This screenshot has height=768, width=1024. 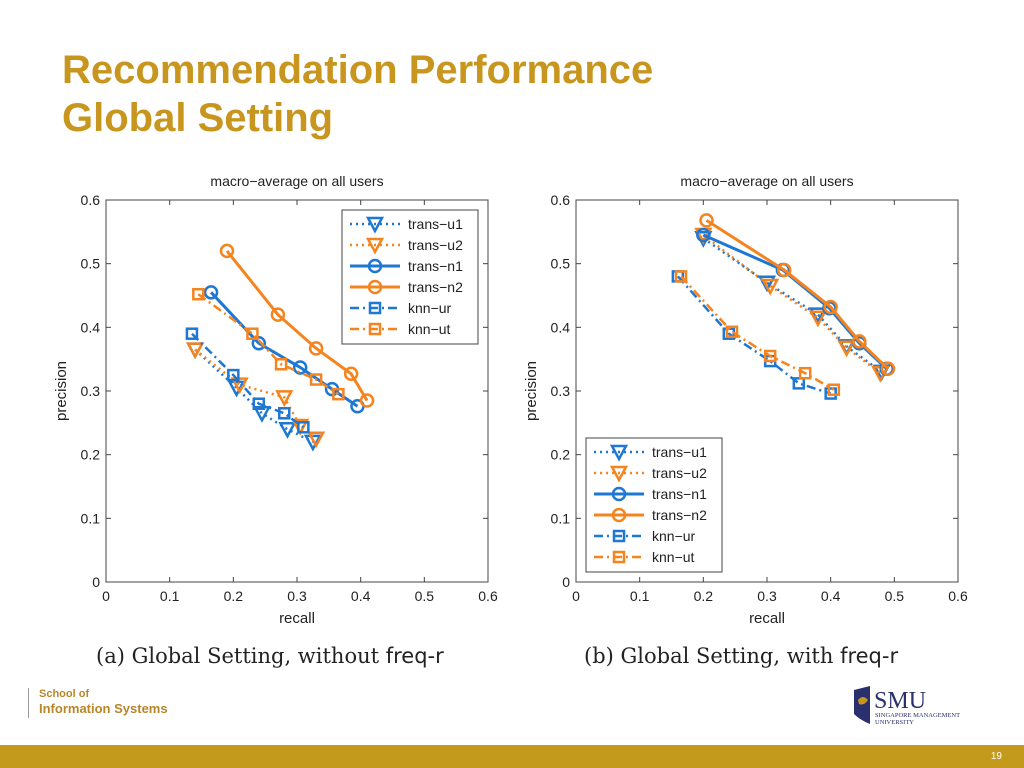 What do you see at coordinates (91, 264) in the screenshot?
I see `chart-a-ytick-label: 0.5` at bounding box center [91, 264].